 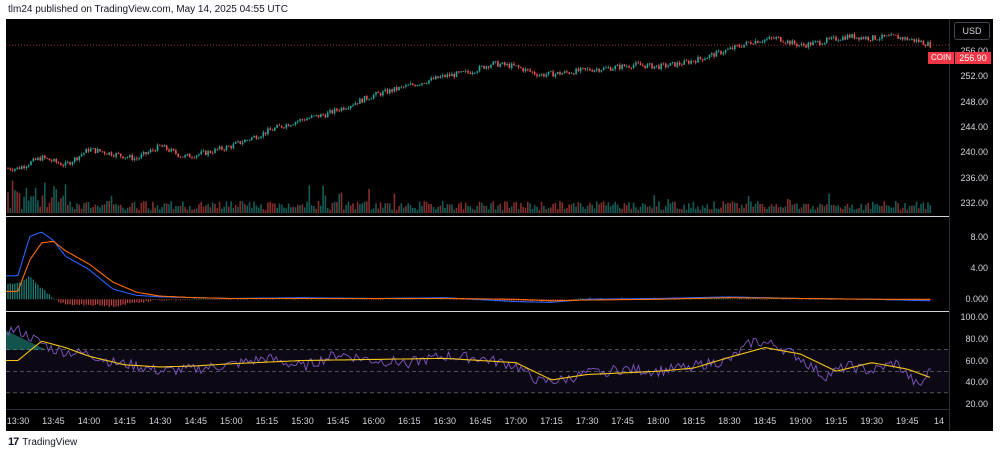 I want to click on pane-divider-macd, so click(x=477, y=216).